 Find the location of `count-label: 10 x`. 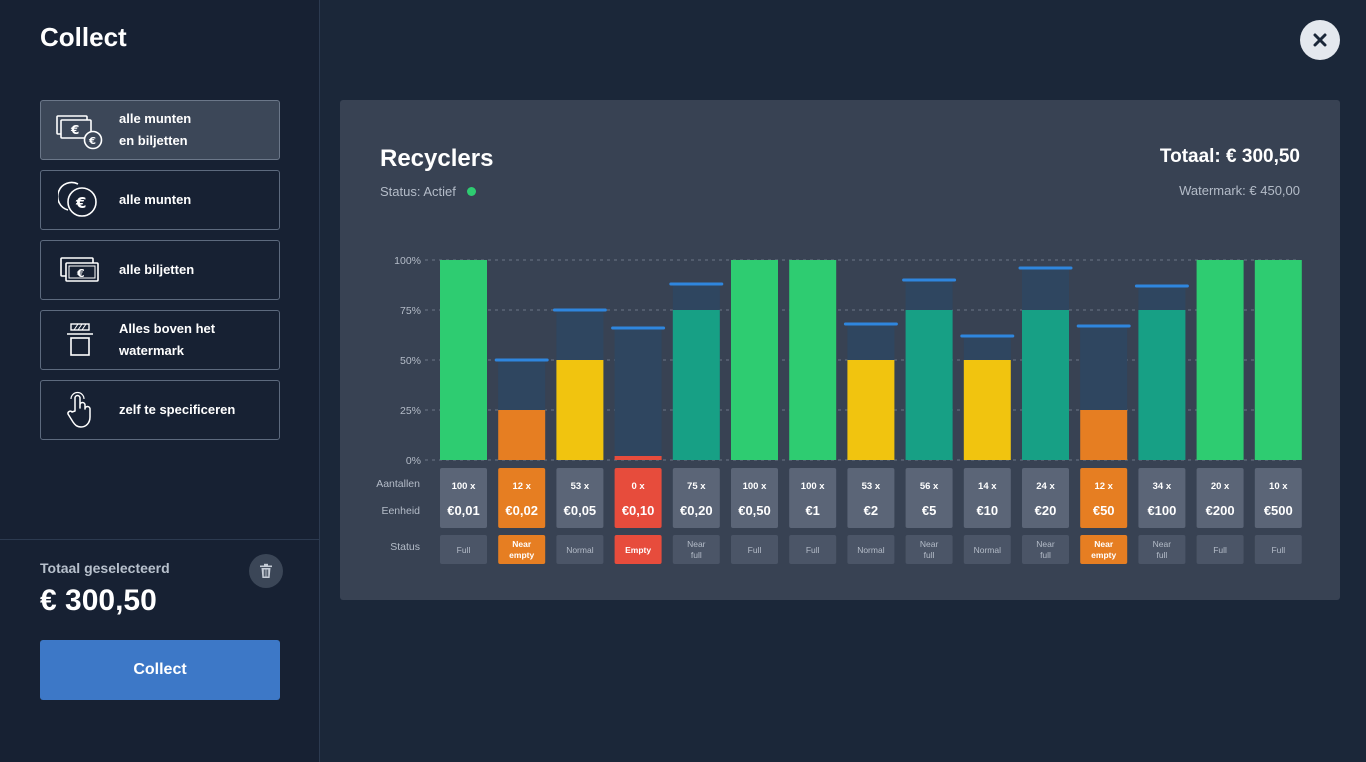

count-label: 10 x is located at coordinates (1278, 486).